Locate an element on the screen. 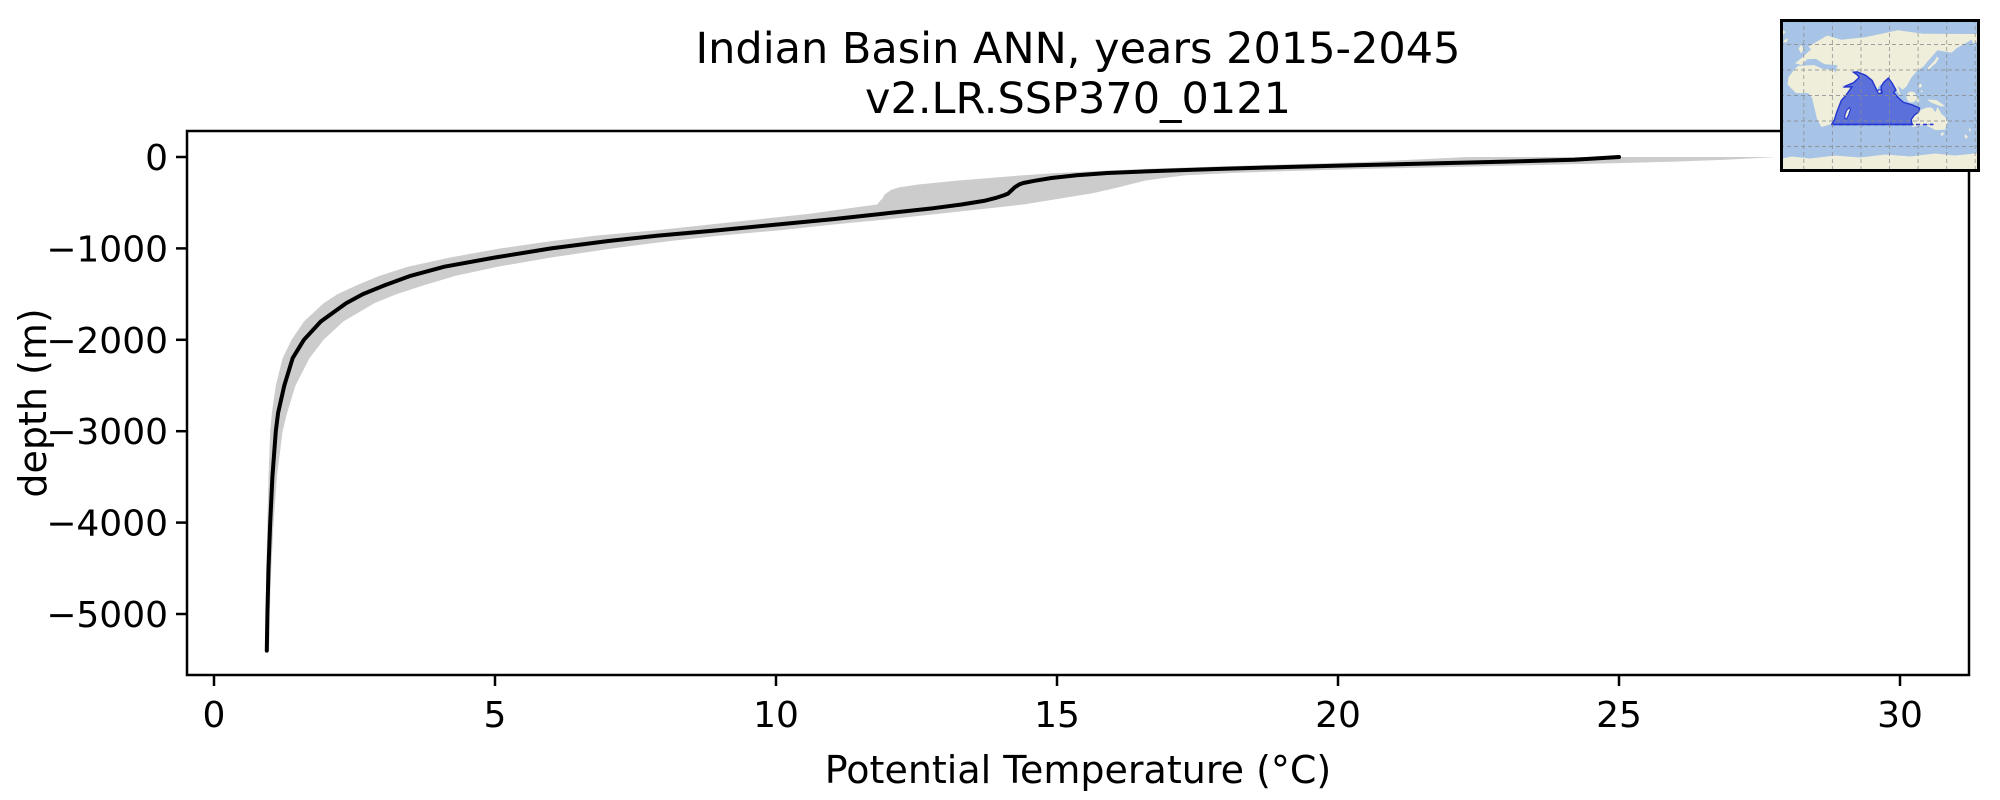 The image size is (2000, 800). chart-title: Indian Basin ANN, years 2015-2045 is located at coordinates (1077, 49).